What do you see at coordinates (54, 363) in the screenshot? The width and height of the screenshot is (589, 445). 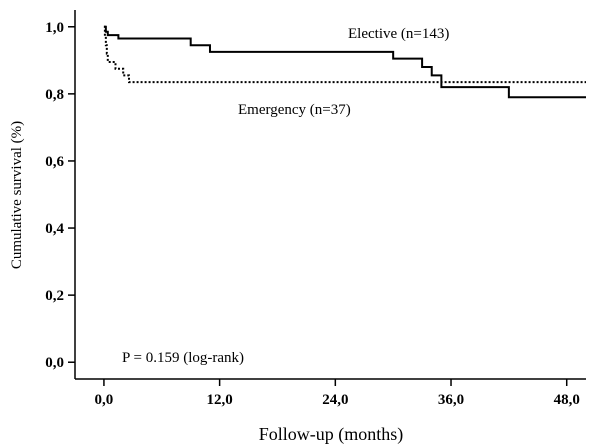 I see `y-tick-label: 0,0` at bounding box center [54, 363].